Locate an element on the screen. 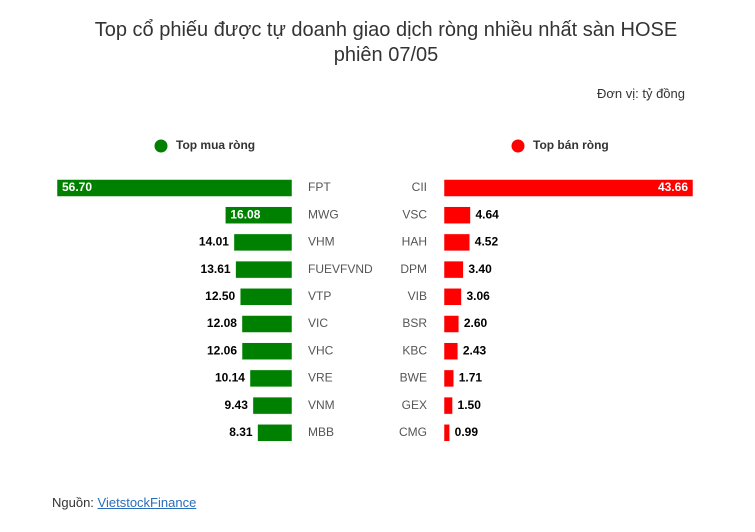  category-label: VHM is located at coordinates (321, 242).